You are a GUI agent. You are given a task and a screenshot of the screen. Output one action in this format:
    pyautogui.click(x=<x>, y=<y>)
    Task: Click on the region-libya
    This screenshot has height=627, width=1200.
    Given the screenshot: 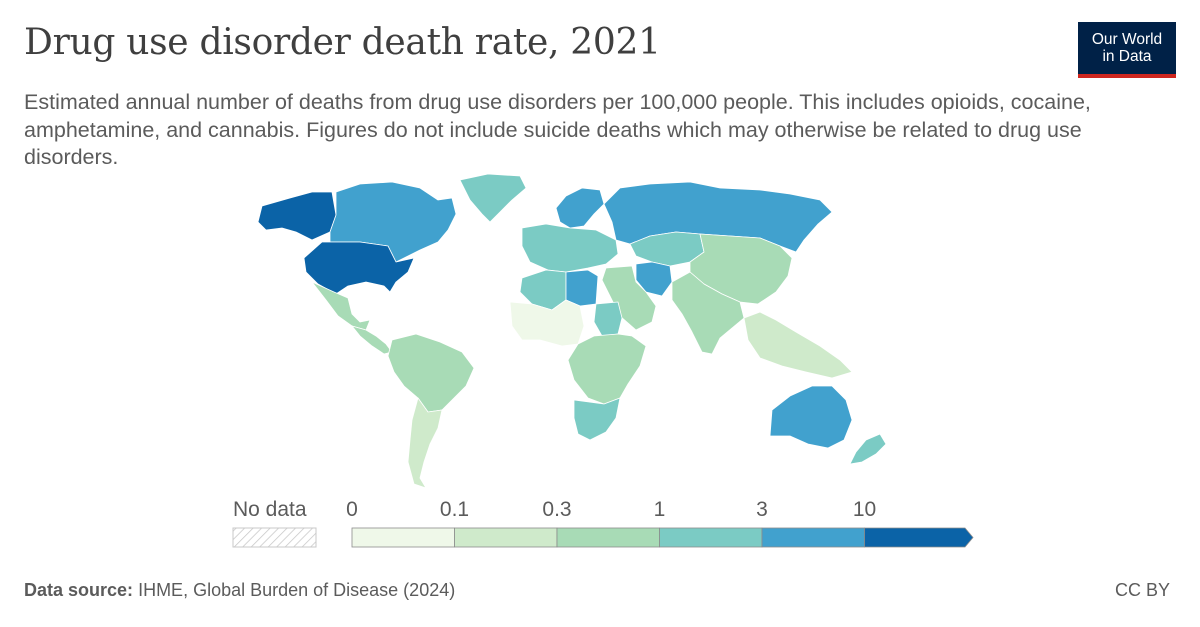 What is the action you would take?
    pyautogui.click(x=582, y=288)
    